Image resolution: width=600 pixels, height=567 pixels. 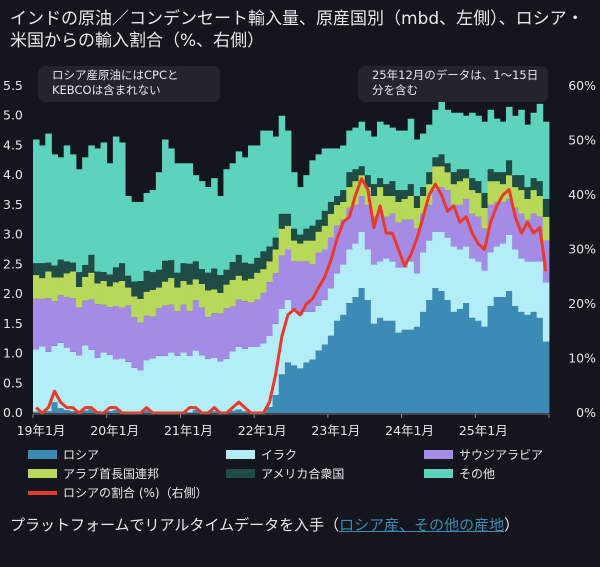 What do you see at coordinates (41, 430) in the screenshot?
I see `x-tick-label: 19年1月` at bounding box center [41, 430].